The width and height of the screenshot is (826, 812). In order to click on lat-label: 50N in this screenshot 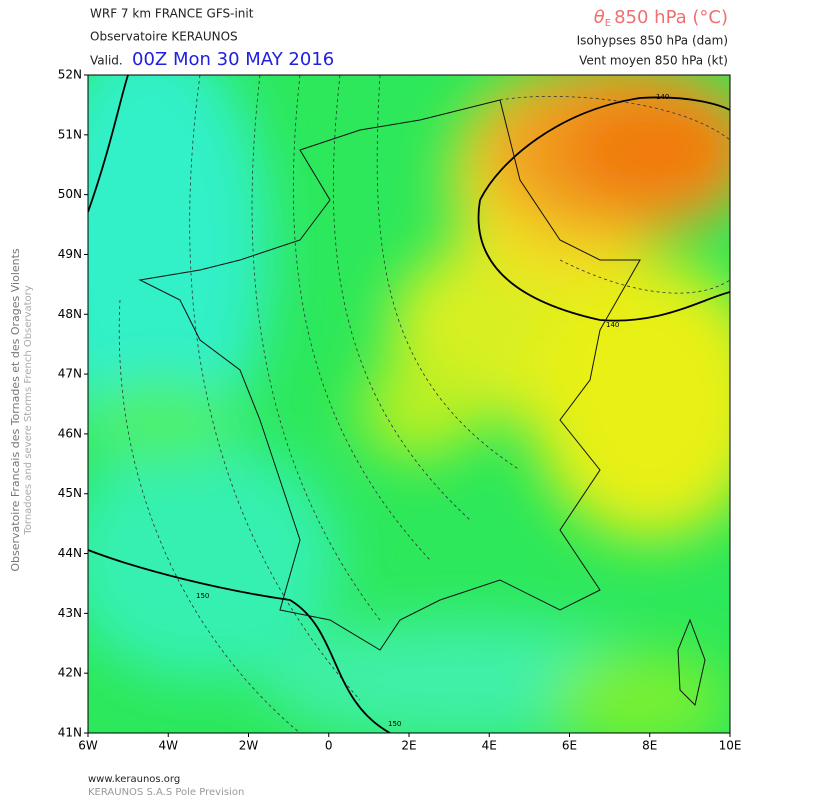, I will do `click(70, 194)`.